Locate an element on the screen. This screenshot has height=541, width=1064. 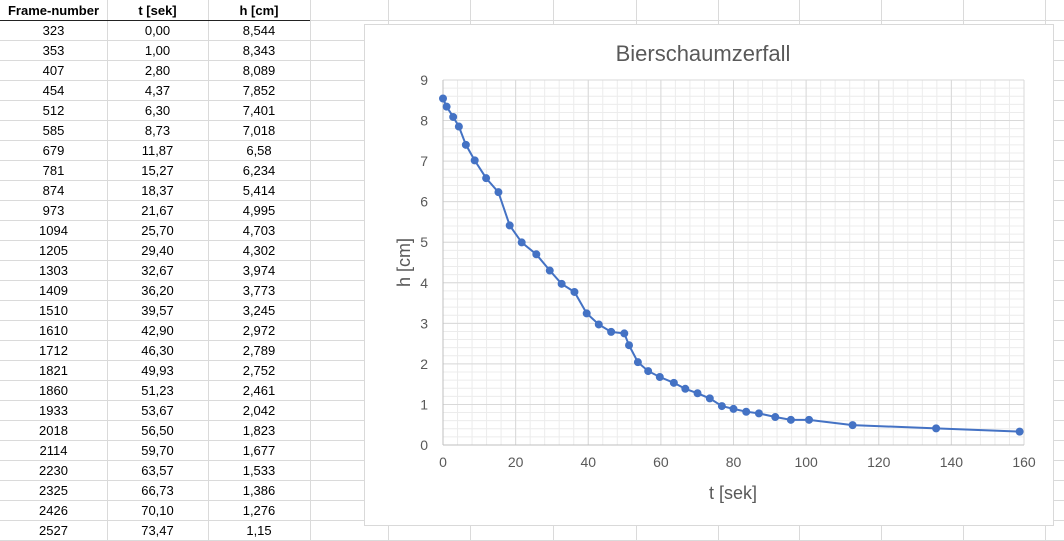
table-cell: 3,245 is located at coordinates (259, 310).